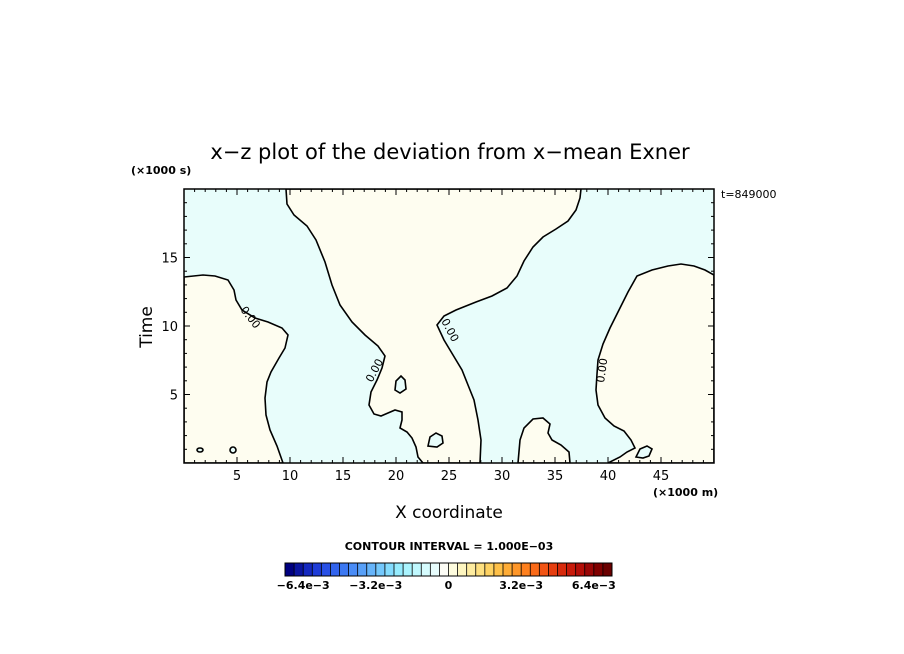  What do you see at coordinates (433, 326) in the screenshot?
I see `positive-region-center` at bounding box center [433, 326].